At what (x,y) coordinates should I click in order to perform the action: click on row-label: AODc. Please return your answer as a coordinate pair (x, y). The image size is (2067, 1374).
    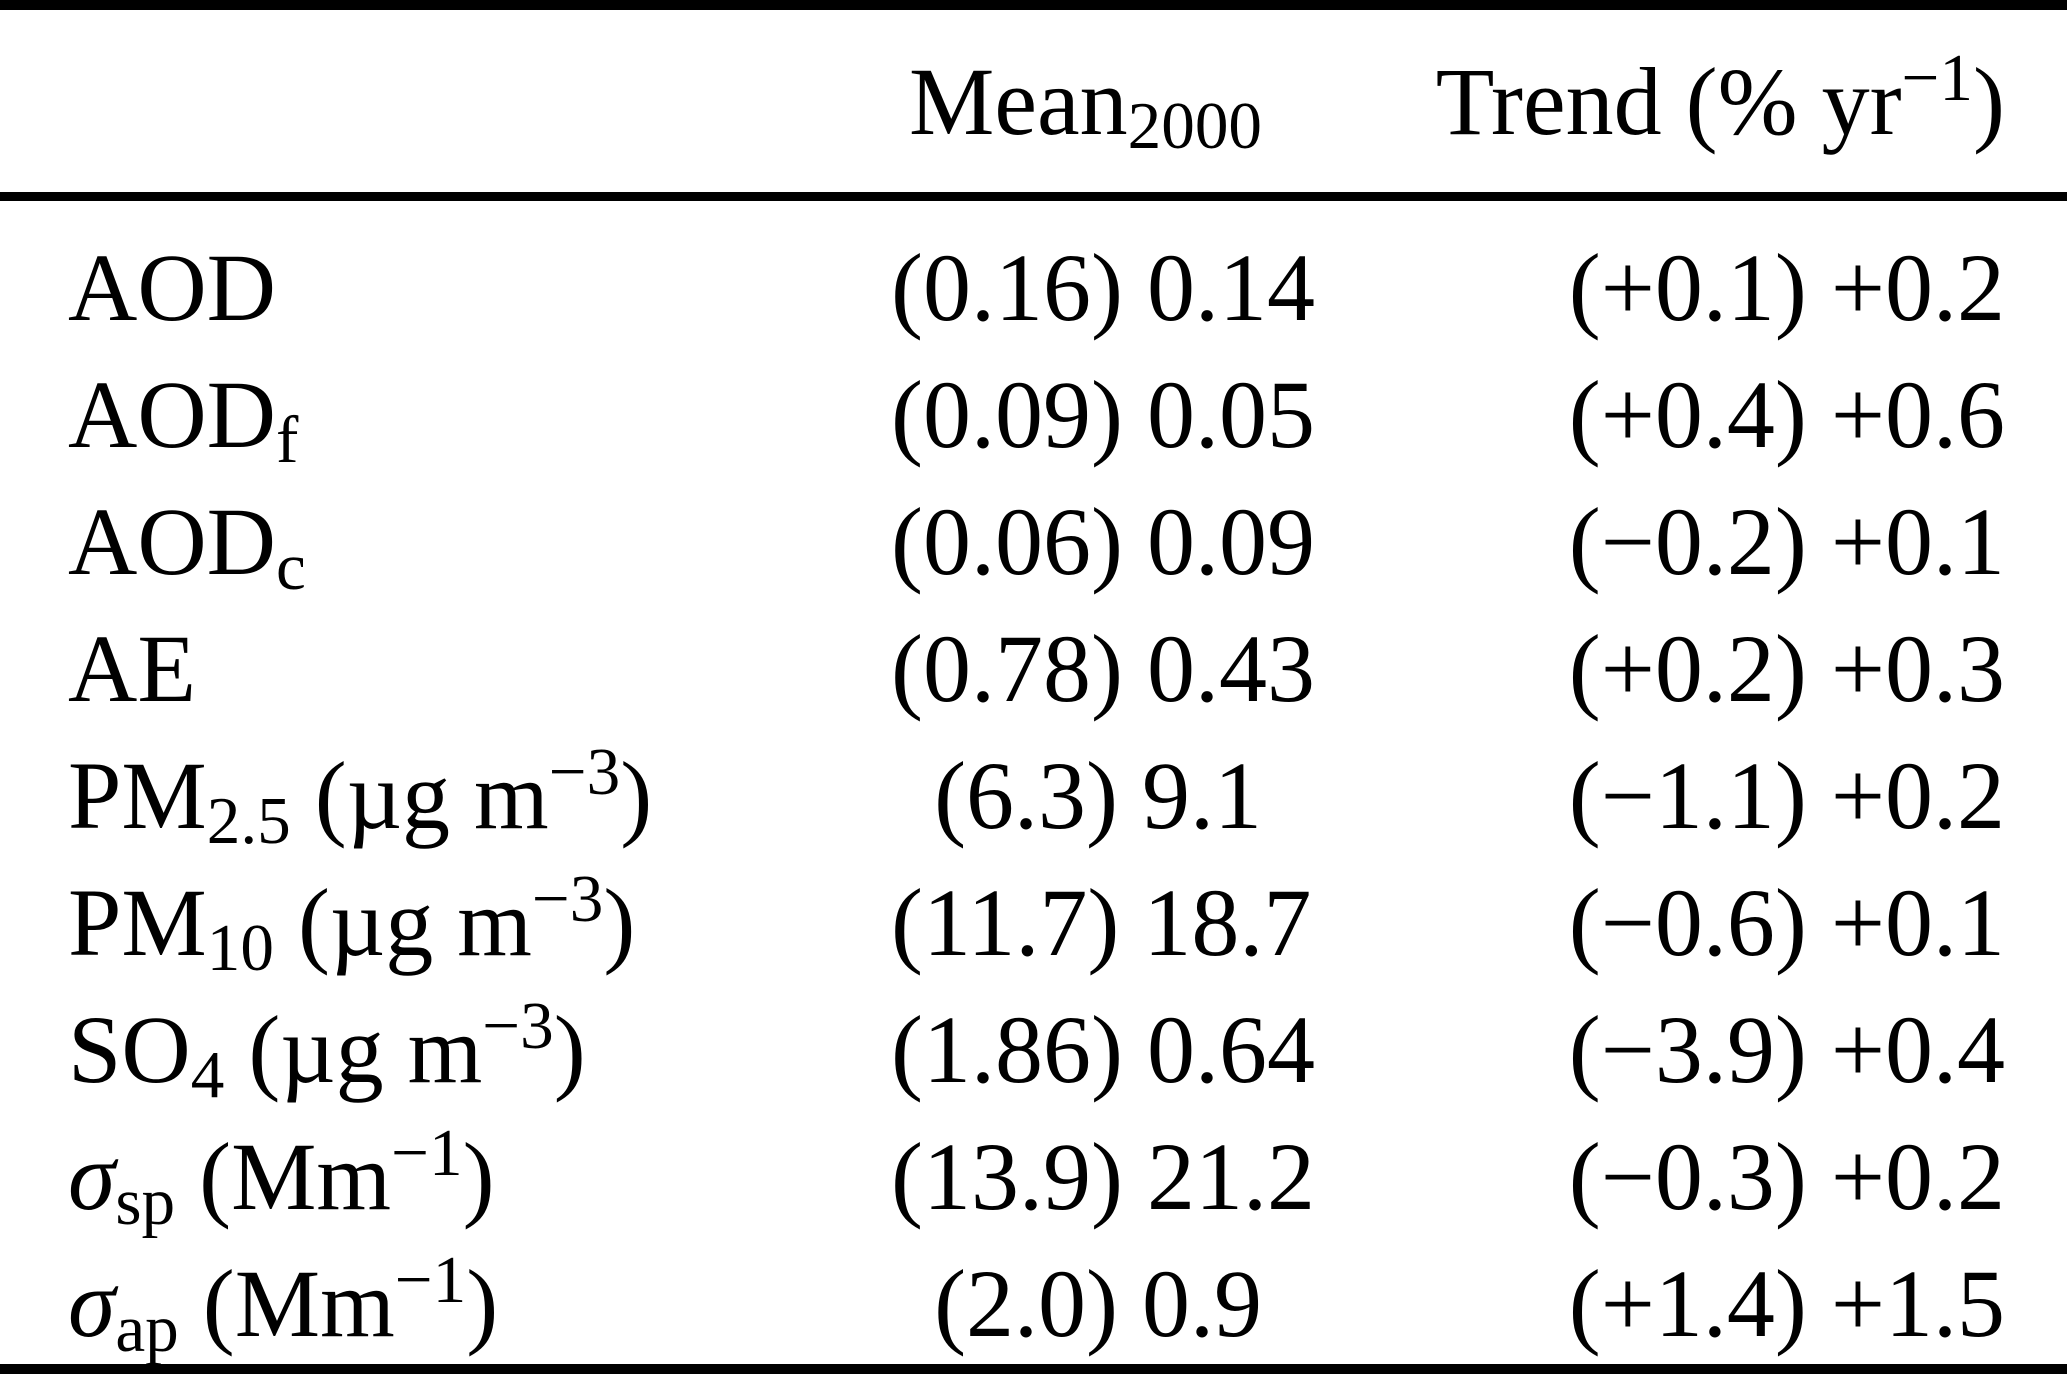
    Looking at the image, I should click on (187, 546).